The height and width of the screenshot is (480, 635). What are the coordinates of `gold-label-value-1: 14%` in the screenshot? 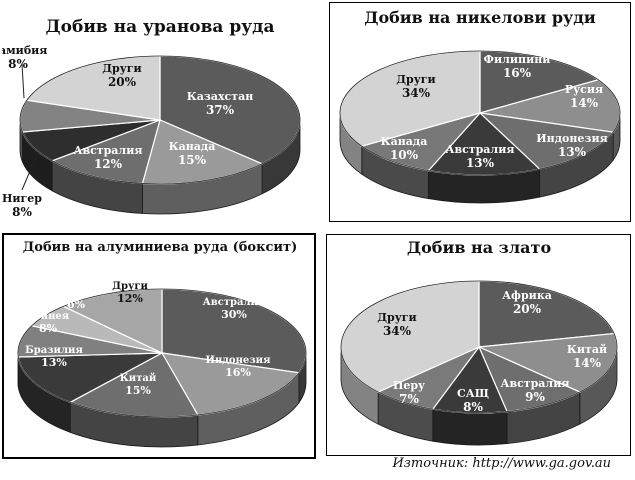 It's located at (587, 363).